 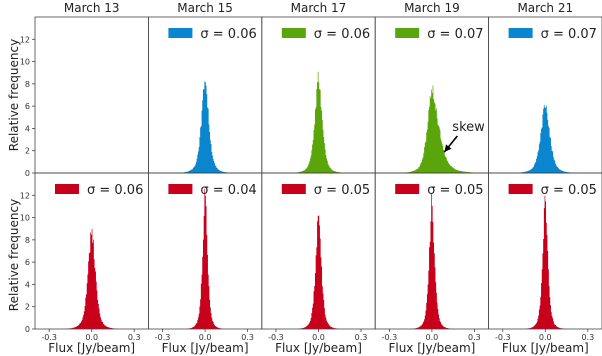 What do you see at coordinates (27, 262) in the screenshot?
I see `bottom-ytick-label-4: 6` at bounding box center [27, 262].